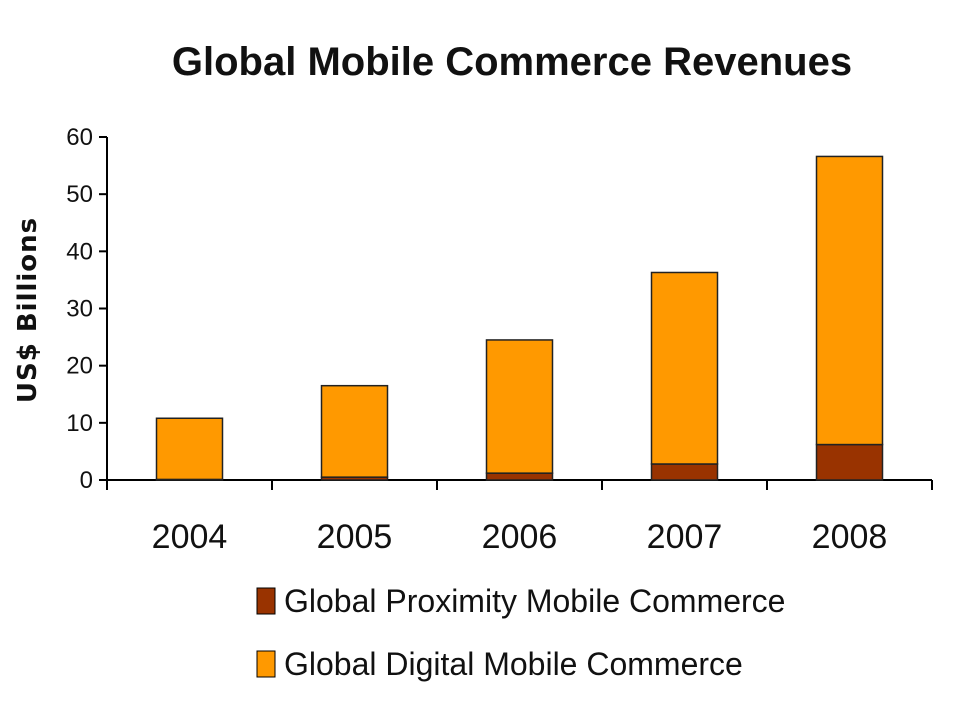  I want to click on x-tick-label: 2005, so click(355, 537).